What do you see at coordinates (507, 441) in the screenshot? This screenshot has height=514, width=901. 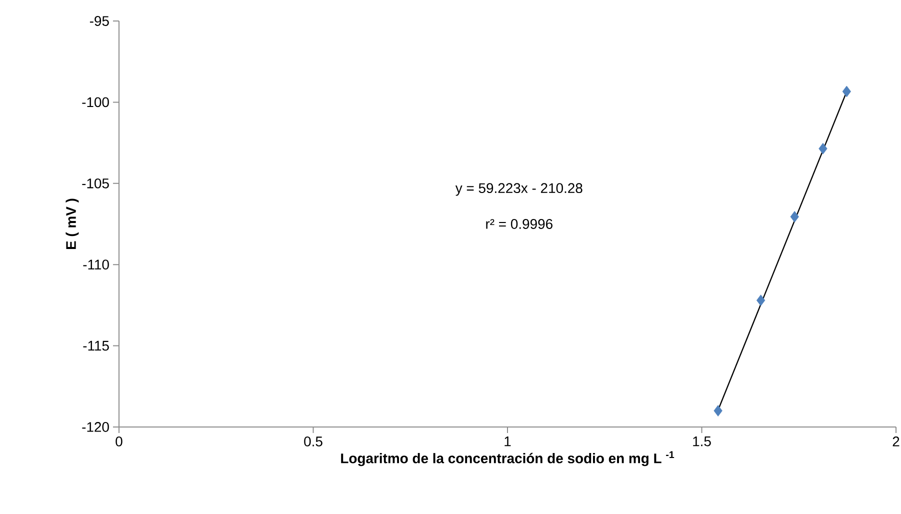 I see `x-tick-label: 1` at bounding box center [507, 441].